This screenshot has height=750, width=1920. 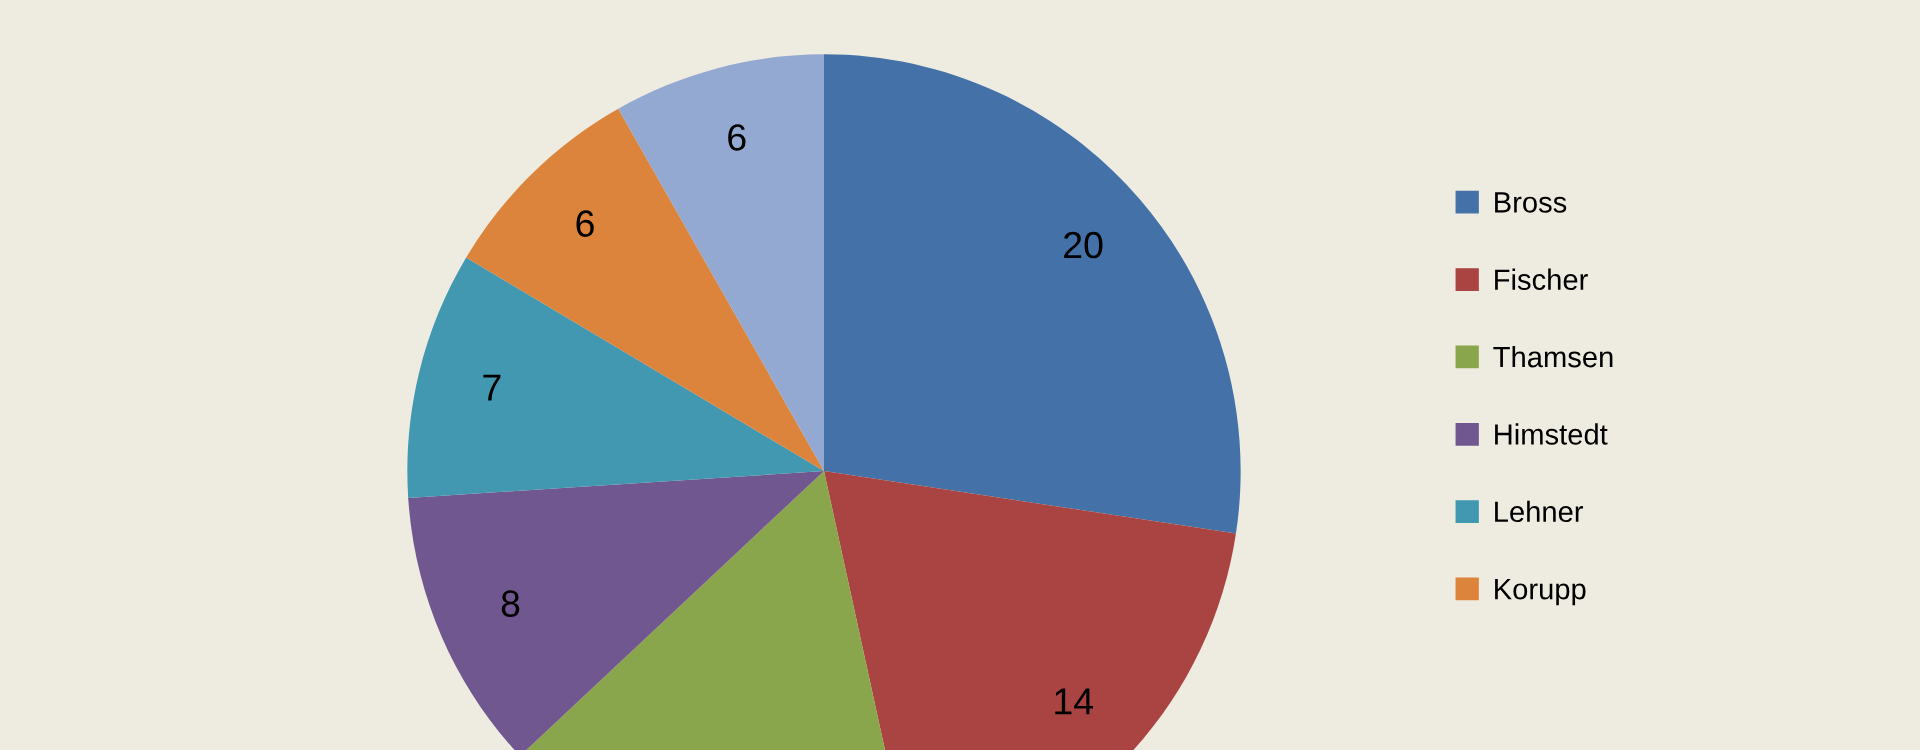 I want to click on legend-label: Thamsen, so click(x=1553, y=356).